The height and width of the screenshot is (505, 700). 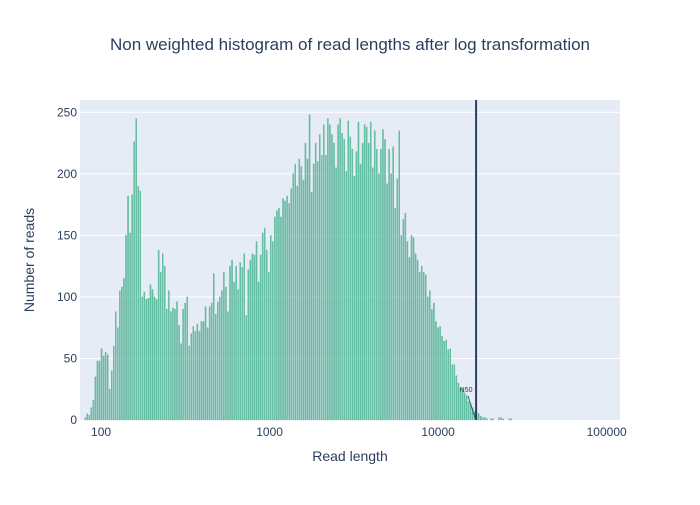 What do you see at coordinates (67, 235) in the screenshot?
I see `y-tick-label: 150` at bounding box center [67, 235].